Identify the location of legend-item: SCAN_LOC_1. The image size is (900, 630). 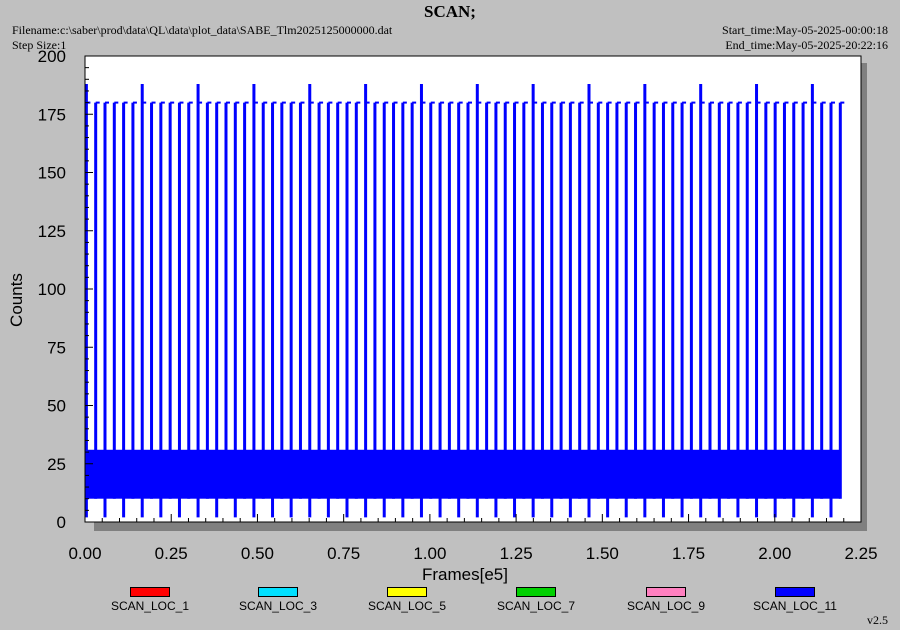
(150, 600).